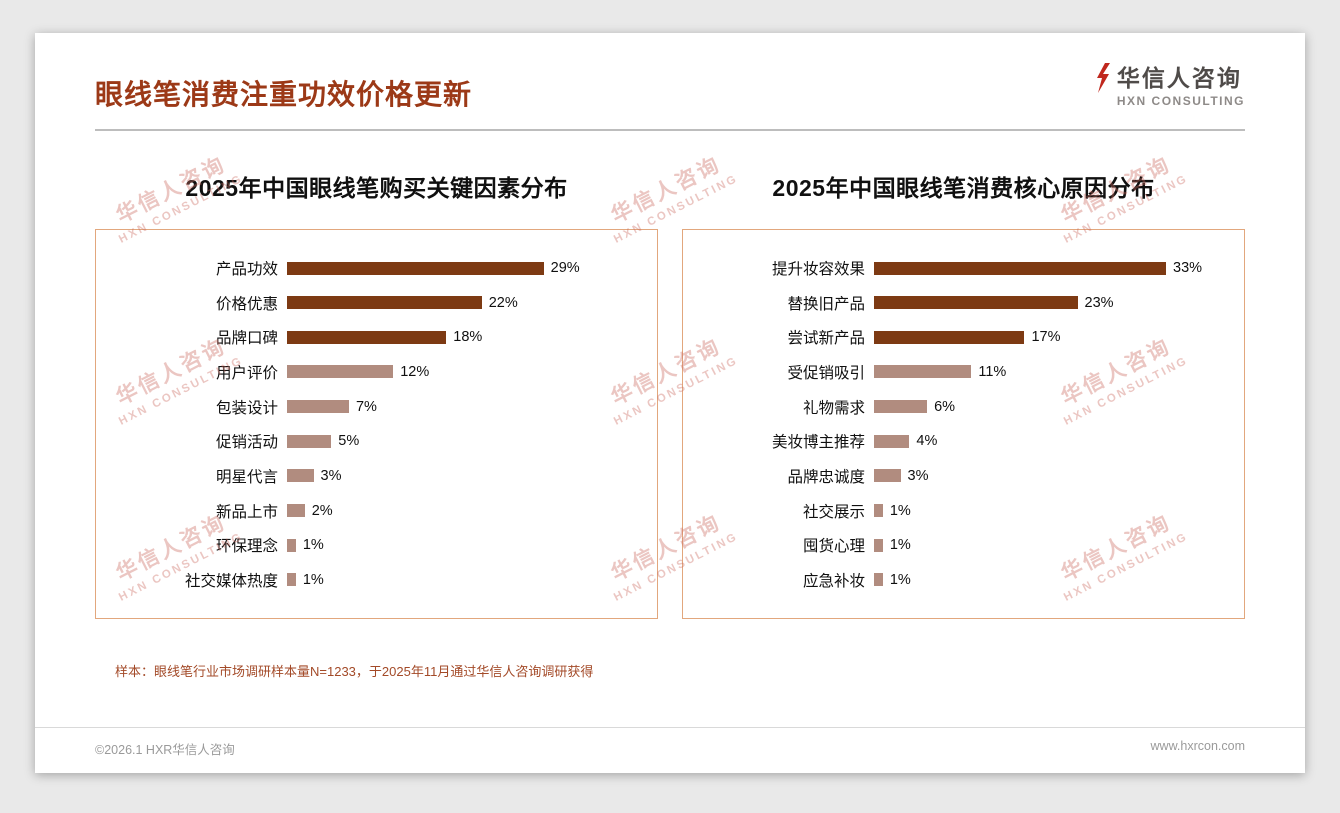  I want to click on bar-category-label: 品牌口碑, so click(246, 339).